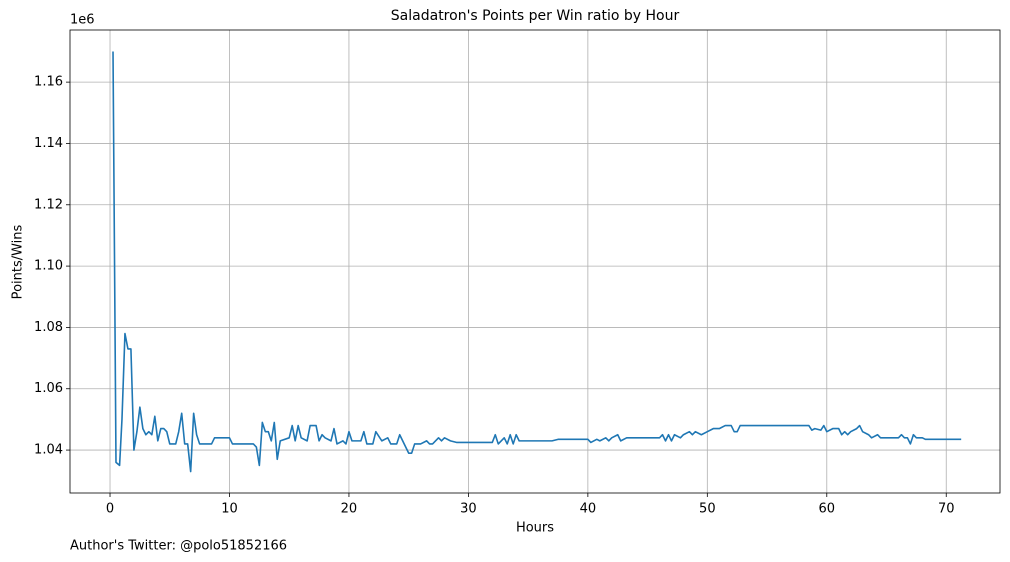 This screenshot has width=1010, height=562. Describe the element at coordinates (827, 509) in the screenshot. I see `x-tick-label: 60` at that location.